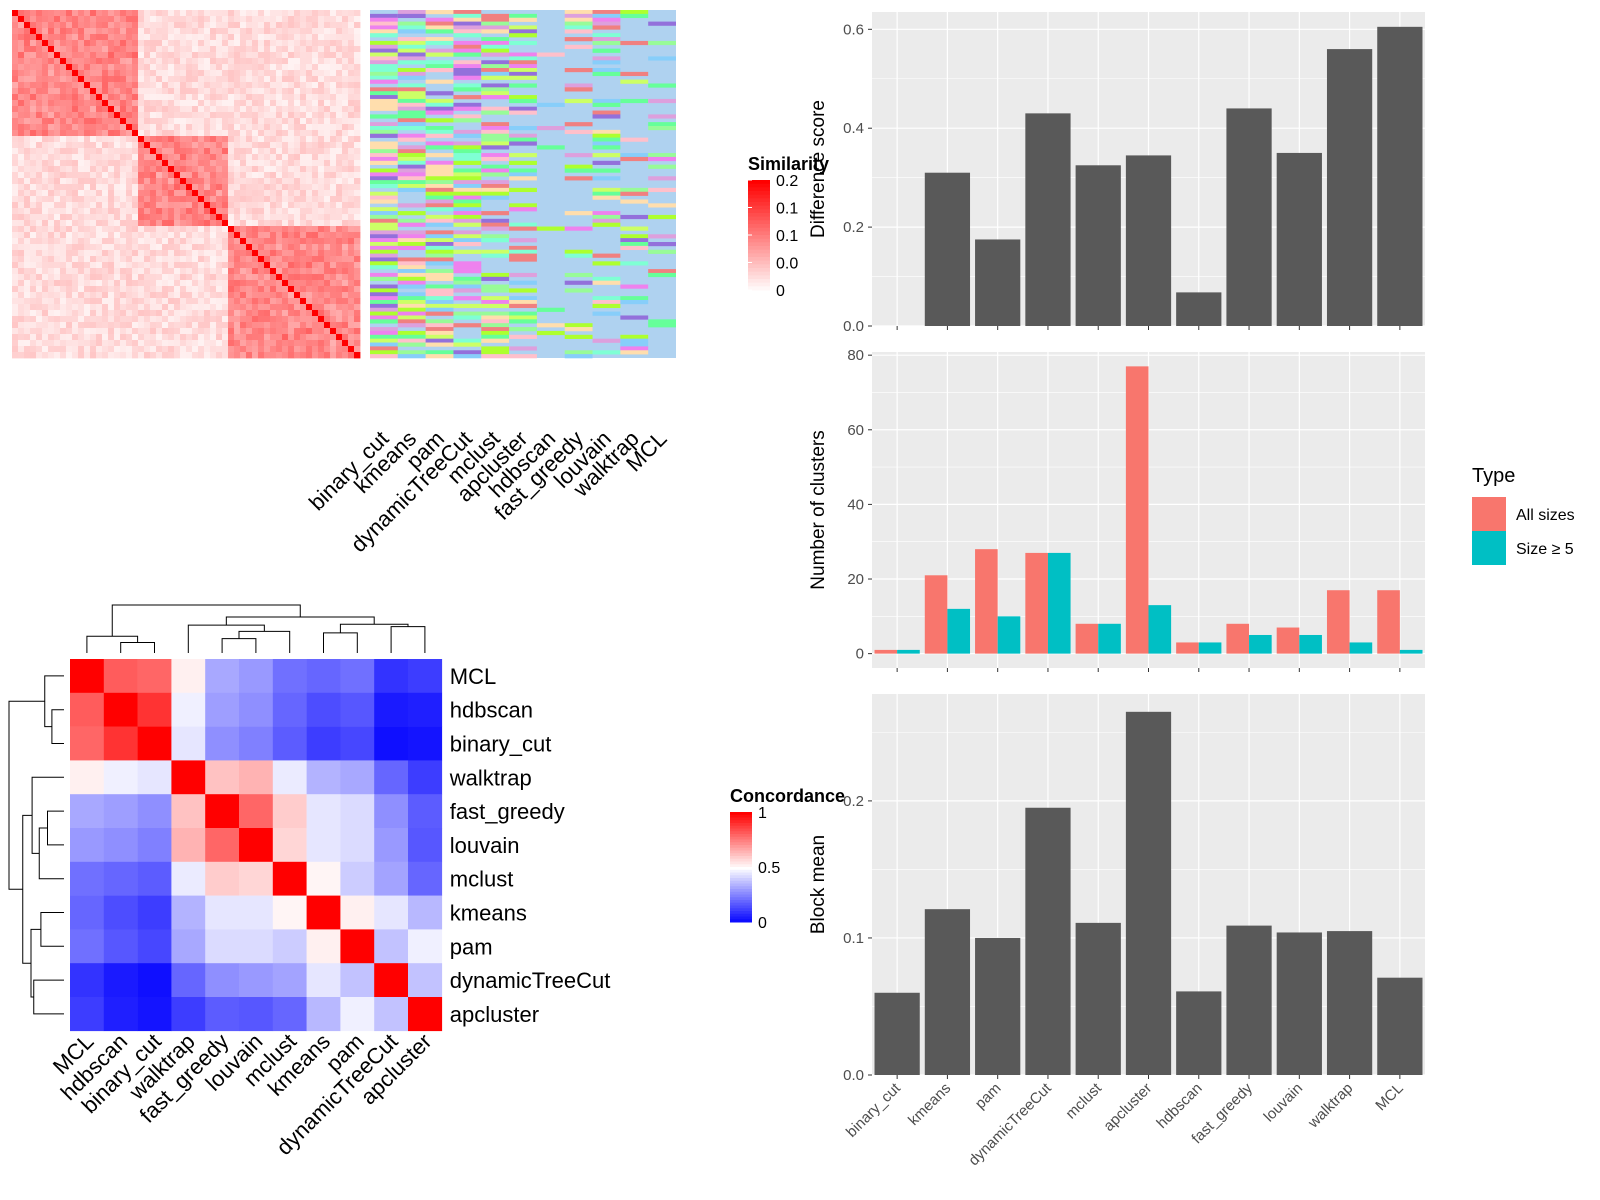  I want to click on bar-all-sizes, so click(1137, 510).